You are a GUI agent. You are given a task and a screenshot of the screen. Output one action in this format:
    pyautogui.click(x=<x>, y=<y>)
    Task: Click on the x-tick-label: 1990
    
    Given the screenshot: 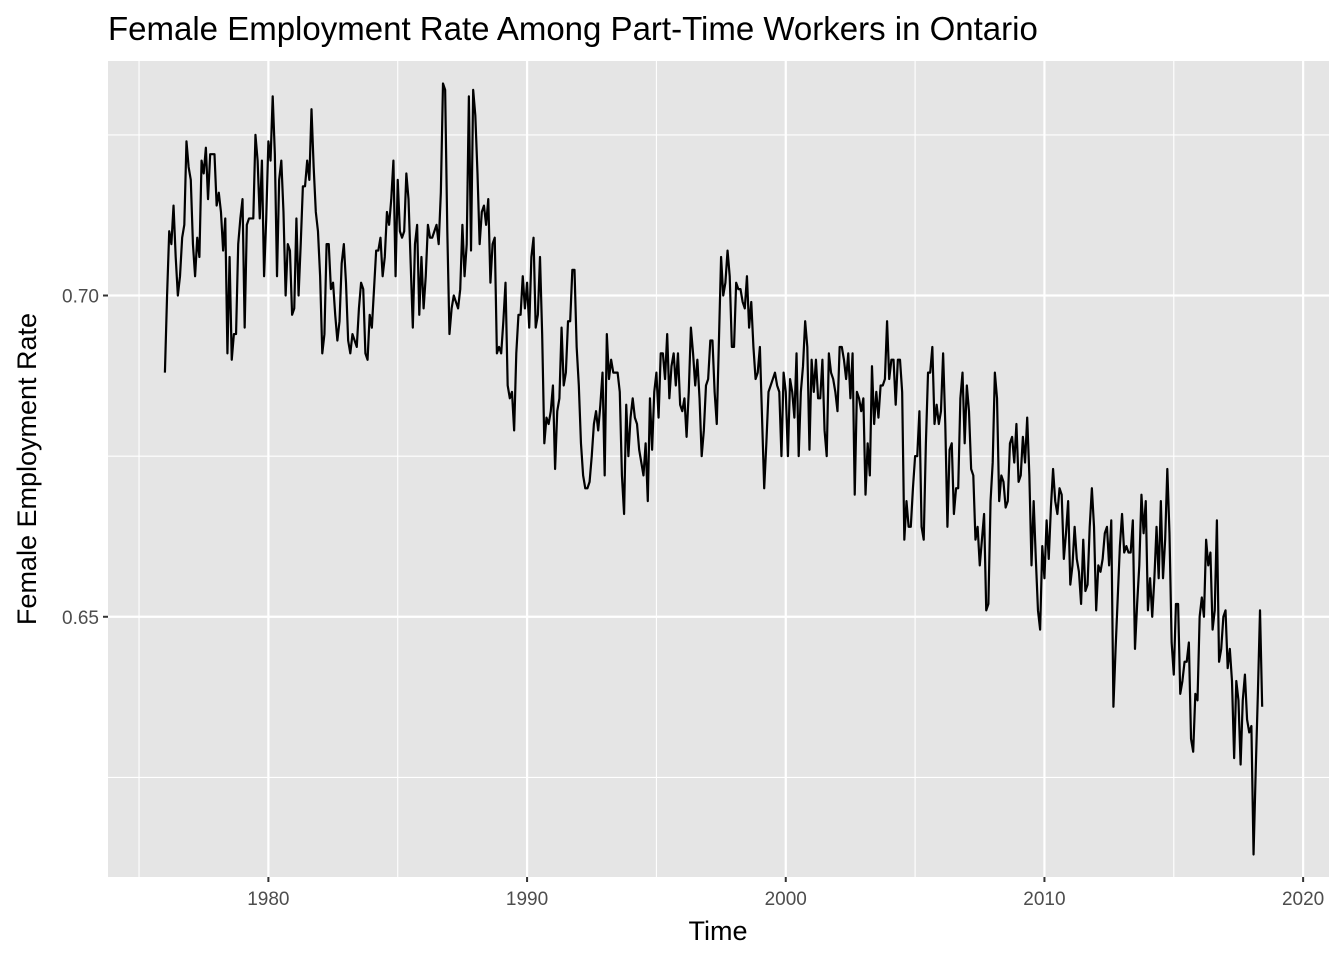 What is the action you would take?
    pyautogui.click(x=527, y=899)
    